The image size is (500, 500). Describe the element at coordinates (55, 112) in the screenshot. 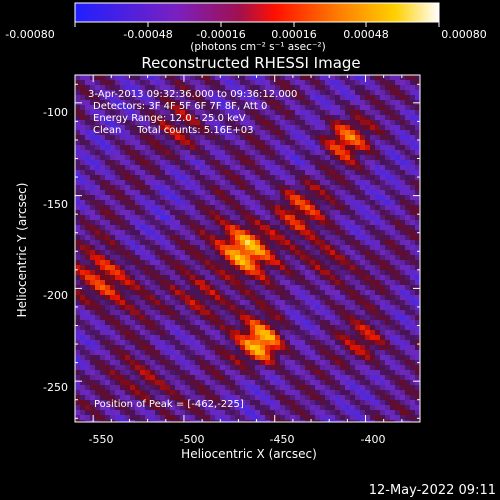

I see `y-tick-label: -100` at that location.